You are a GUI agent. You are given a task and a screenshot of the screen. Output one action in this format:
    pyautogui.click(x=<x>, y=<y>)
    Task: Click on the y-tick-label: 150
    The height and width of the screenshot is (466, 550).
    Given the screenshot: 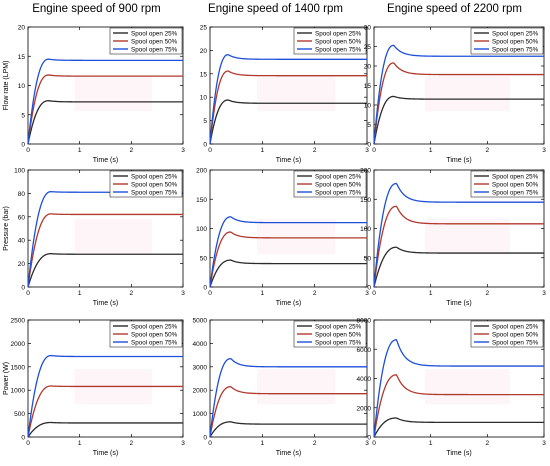 What is the action you would take?
    pyautogui.click(x=365, y=200)
    